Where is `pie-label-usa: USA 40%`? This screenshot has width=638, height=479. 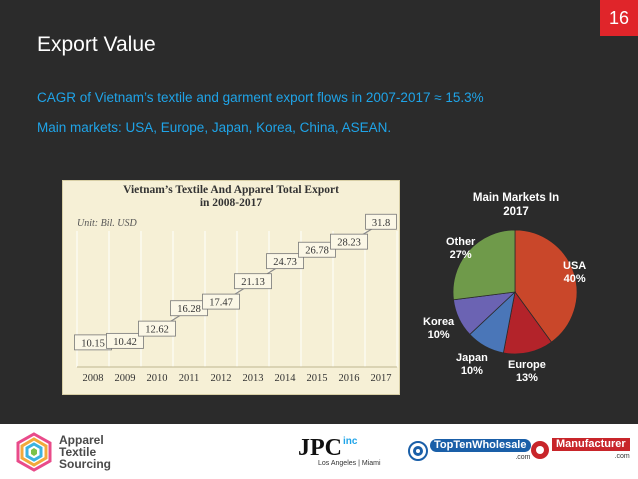 pie-label-usa: USA 40% is located at coordinates (574, 273).